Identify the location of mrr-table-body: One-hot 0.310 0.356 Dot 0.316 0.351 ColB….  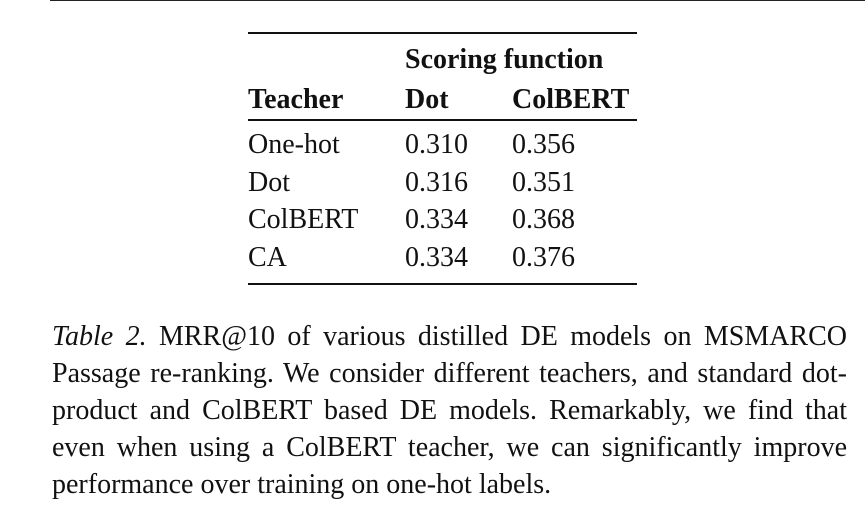
(442, 202).